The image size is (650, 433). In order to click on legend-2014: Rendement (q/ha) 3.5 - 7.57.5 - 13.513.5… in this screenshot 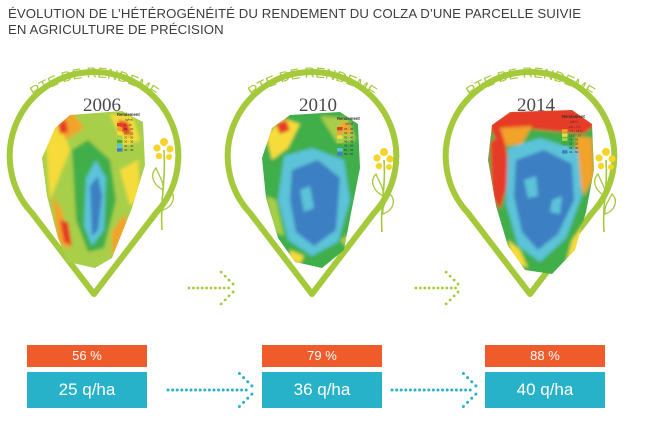, I will do `click(573, 134)`.